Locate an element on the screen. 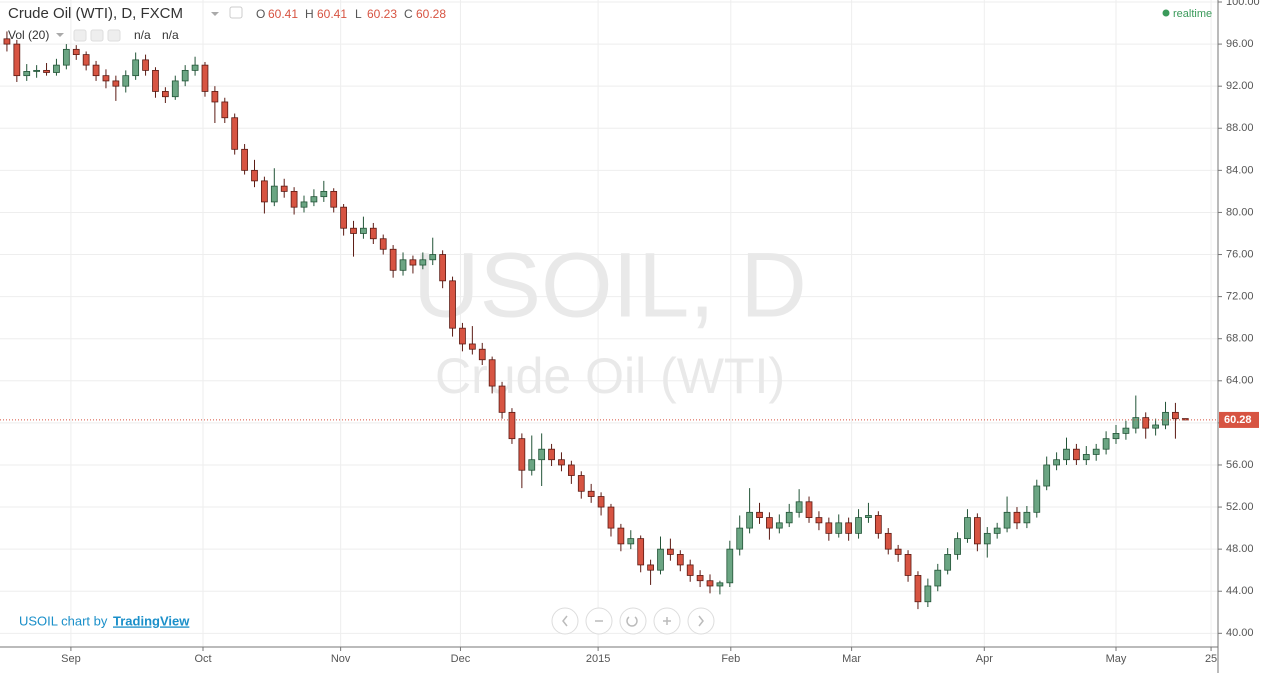  y-tick-label: 80.00 is located at coordinates (1240, 212).